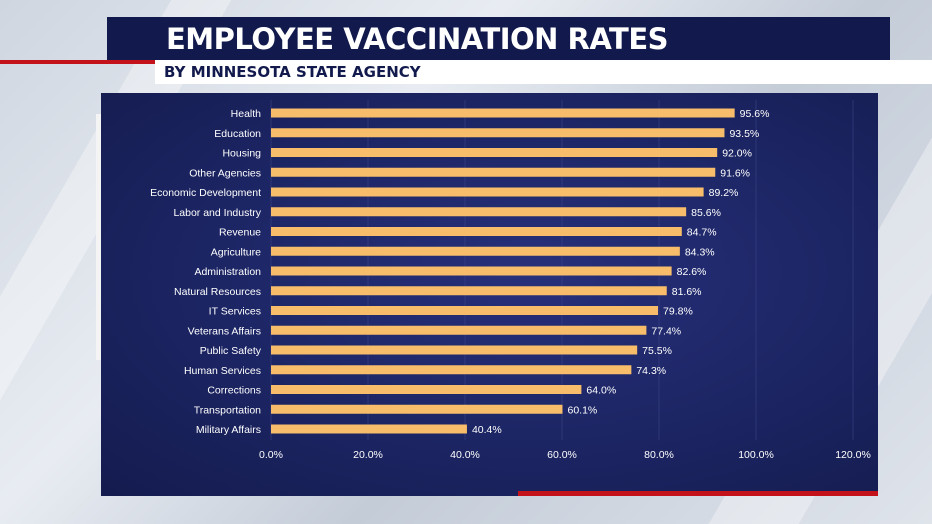  What do you see at coordinates (744, 134) in the screenshot?
I see `value-label: 93.5%` at bounding box center [744, 134].